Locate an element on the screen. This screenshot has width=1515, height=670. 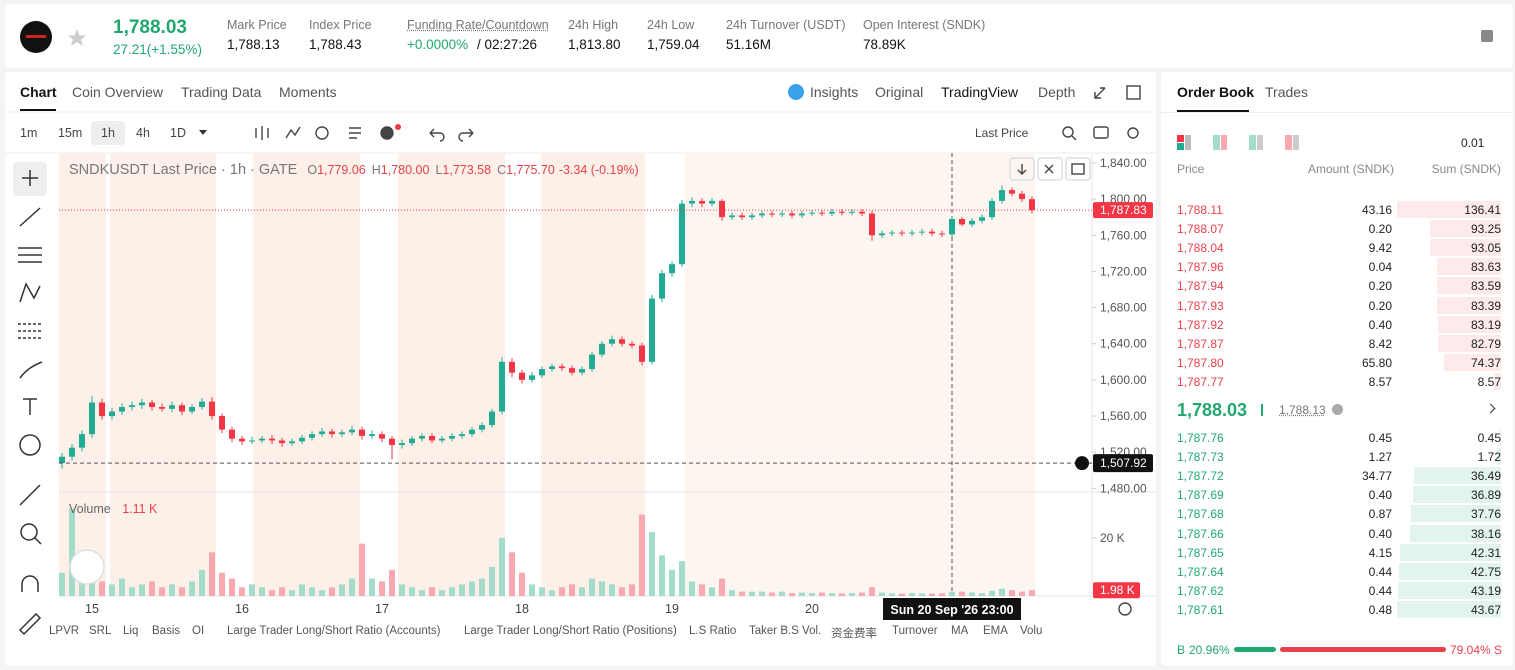
volume-title: Volume is located at coordinates (90, 509).